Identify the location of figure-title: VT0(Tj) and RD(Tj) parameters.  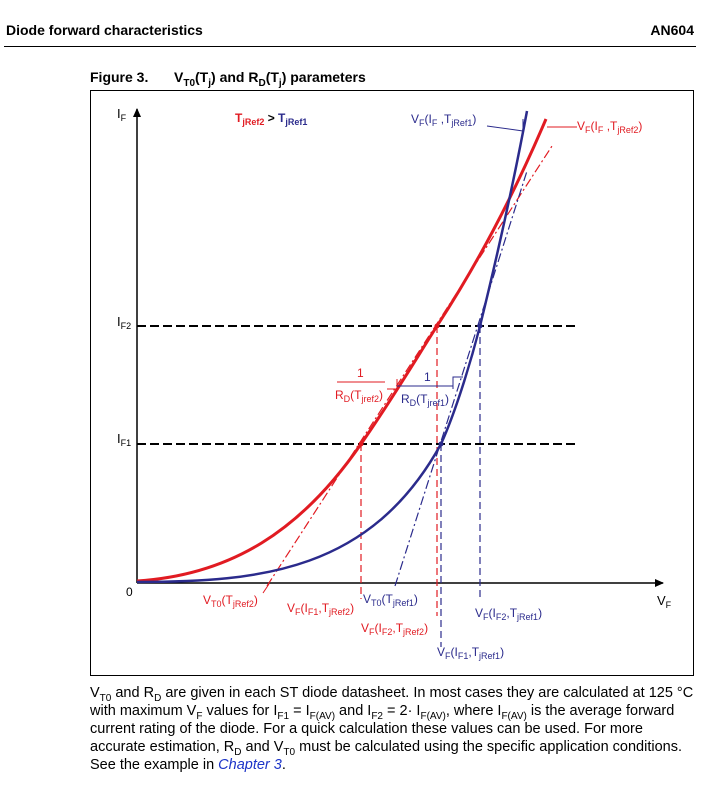
(270, 79).